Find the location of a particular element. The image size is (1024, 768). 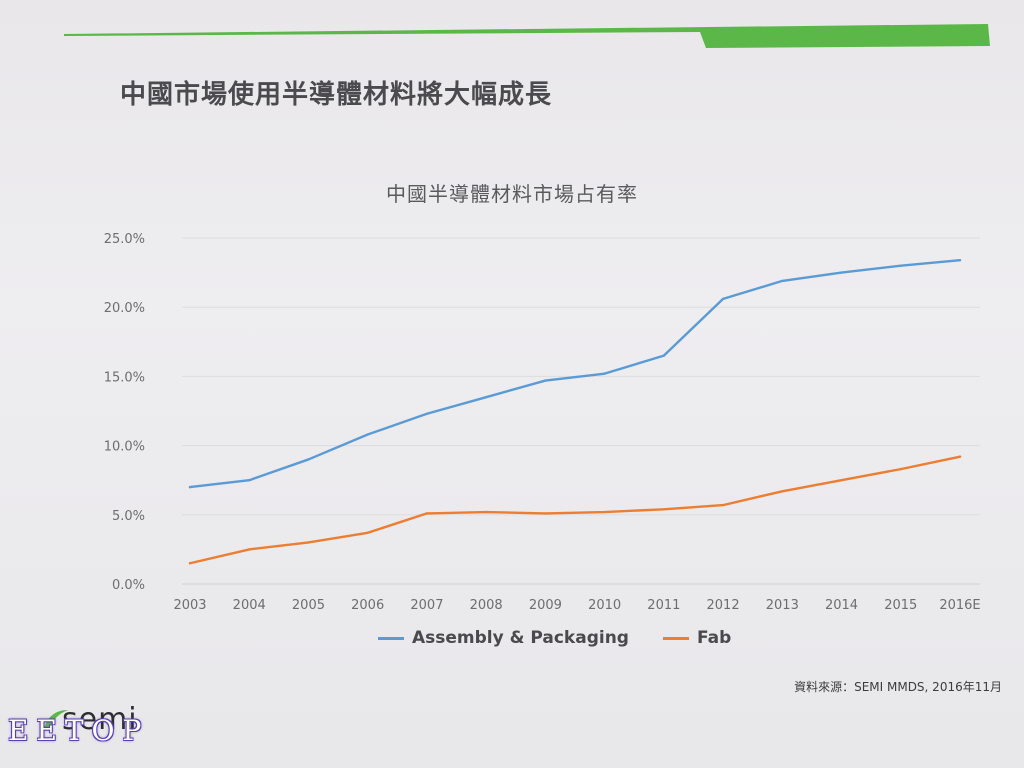

y-tick-label: 25.0% is located at coordinates (124, 239).